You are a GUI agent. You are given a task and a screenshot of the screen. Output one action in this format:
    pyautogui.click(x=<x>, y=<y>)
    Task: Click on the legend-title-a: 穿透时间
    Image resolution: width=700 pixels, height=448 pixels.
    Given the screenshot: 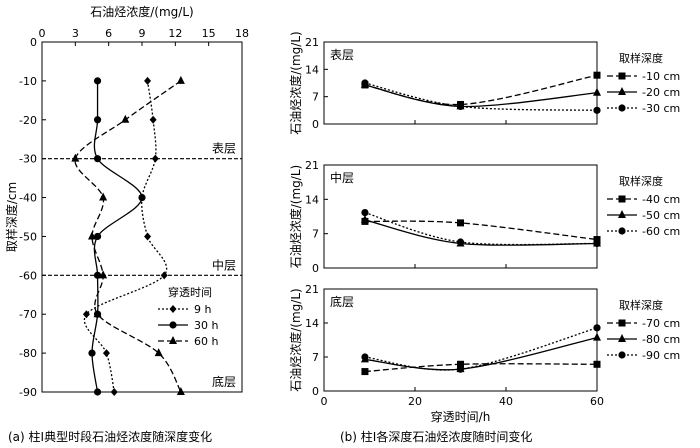 What is the action you would take?
    pyautogui.click(x=190, y=292)
    